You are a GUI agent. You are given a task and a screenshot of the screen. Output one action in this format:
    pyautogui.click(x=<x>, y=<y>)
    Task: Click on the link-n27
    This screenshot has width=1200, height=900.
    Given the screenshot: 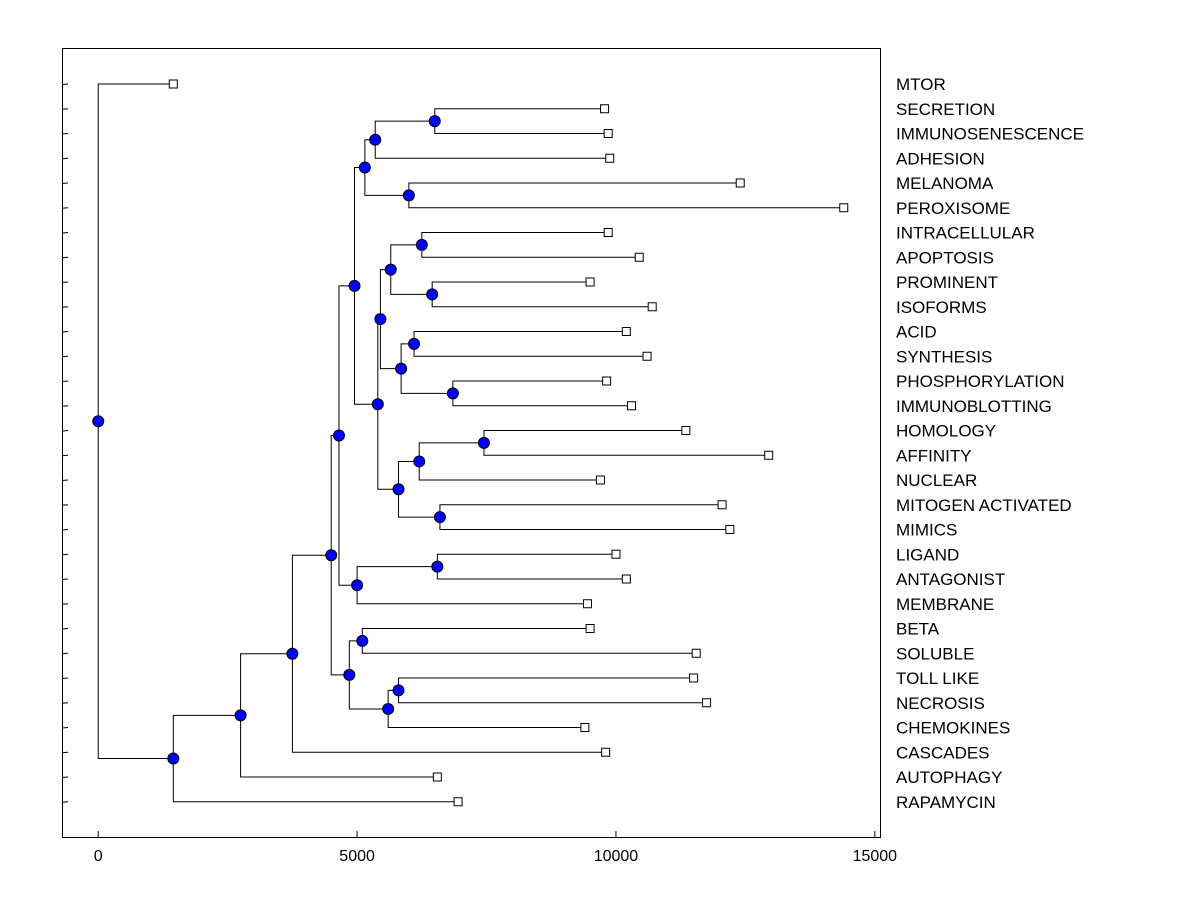 What is the action you would take?
    pyautogui.click(x=339, y=715)
    